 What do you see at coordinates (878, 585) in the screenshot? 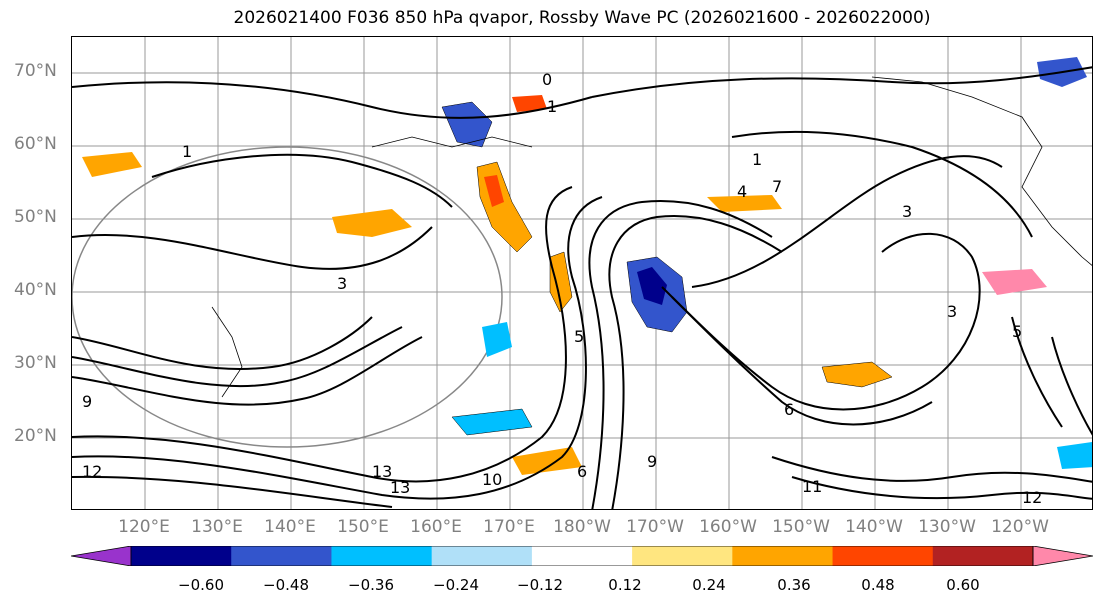
I see `colorbar-tick: 0.48` at bounding box center [878, 585].